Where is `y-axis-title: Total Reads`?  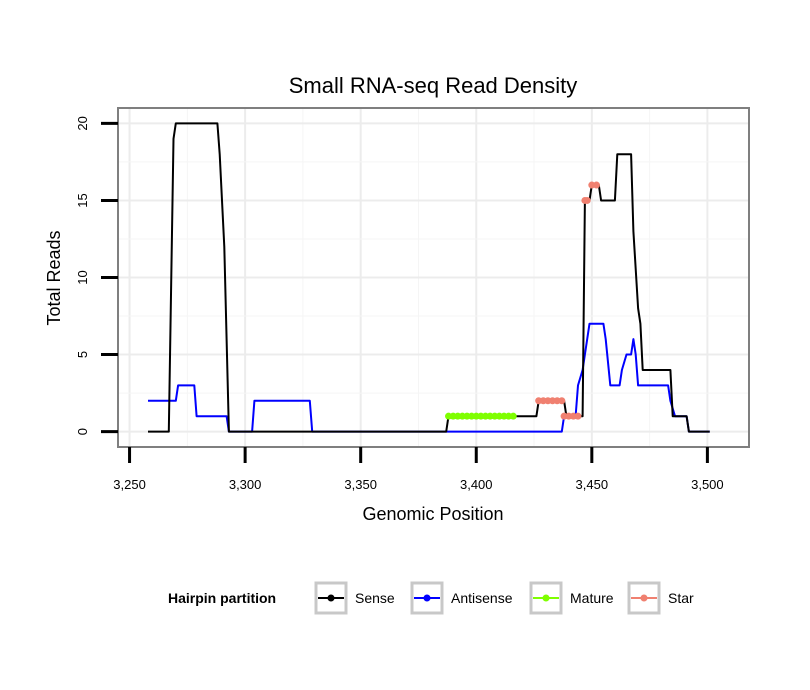 y-axis-title: Total Reads is located at coordinates (54, 277).